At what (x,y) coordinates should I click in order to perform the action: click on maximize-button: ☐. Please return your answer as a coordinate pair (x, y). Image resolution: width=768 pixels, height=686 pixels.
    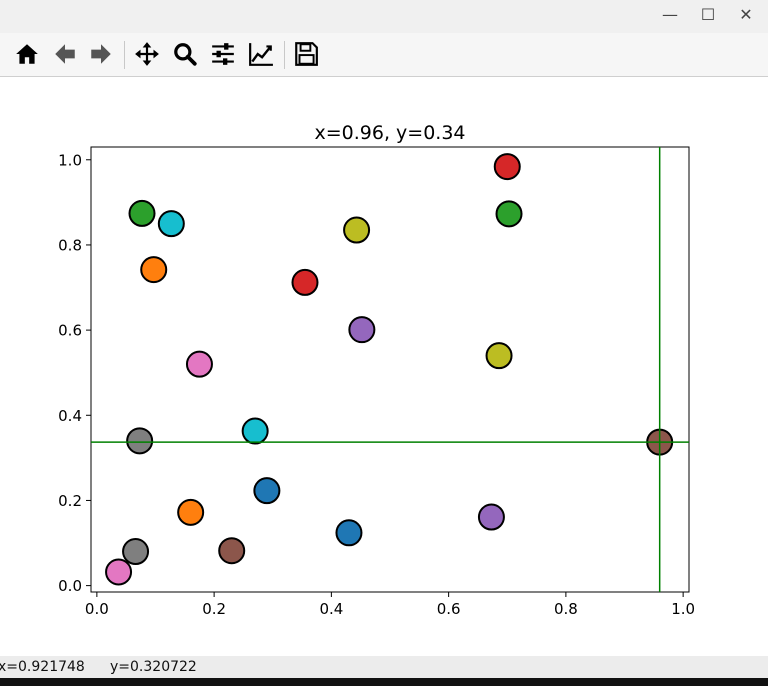
    Looking at the image, I should click on (708, 14).